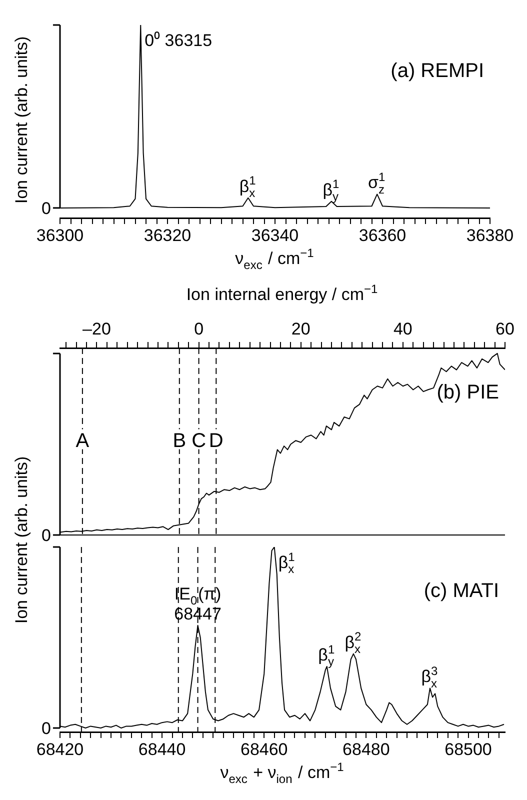 This screenshot has width=527, height=800. I want to click on x-tick-label: 68480, so click(366, 749).